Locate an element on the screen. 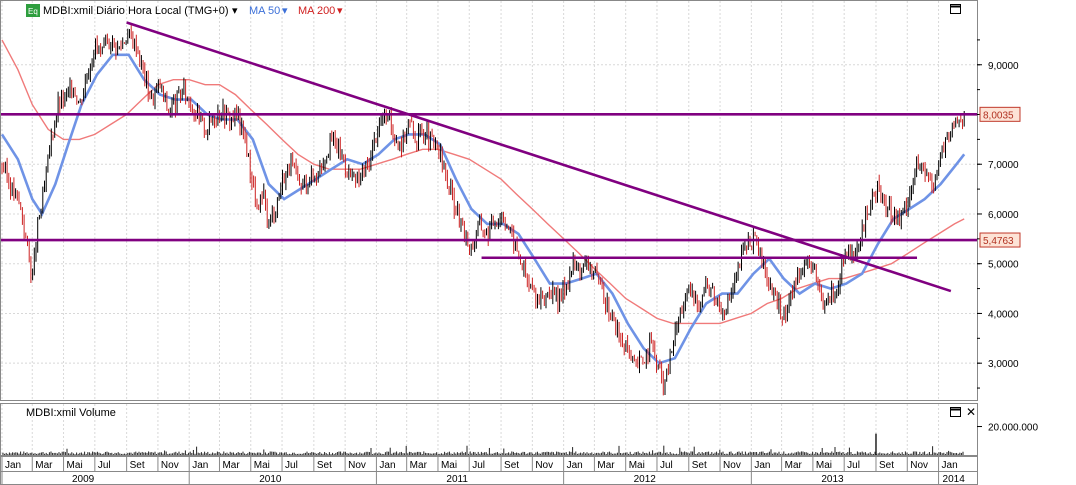  y-tick-label: 7,0000 is located at coordinates (1003, 165).